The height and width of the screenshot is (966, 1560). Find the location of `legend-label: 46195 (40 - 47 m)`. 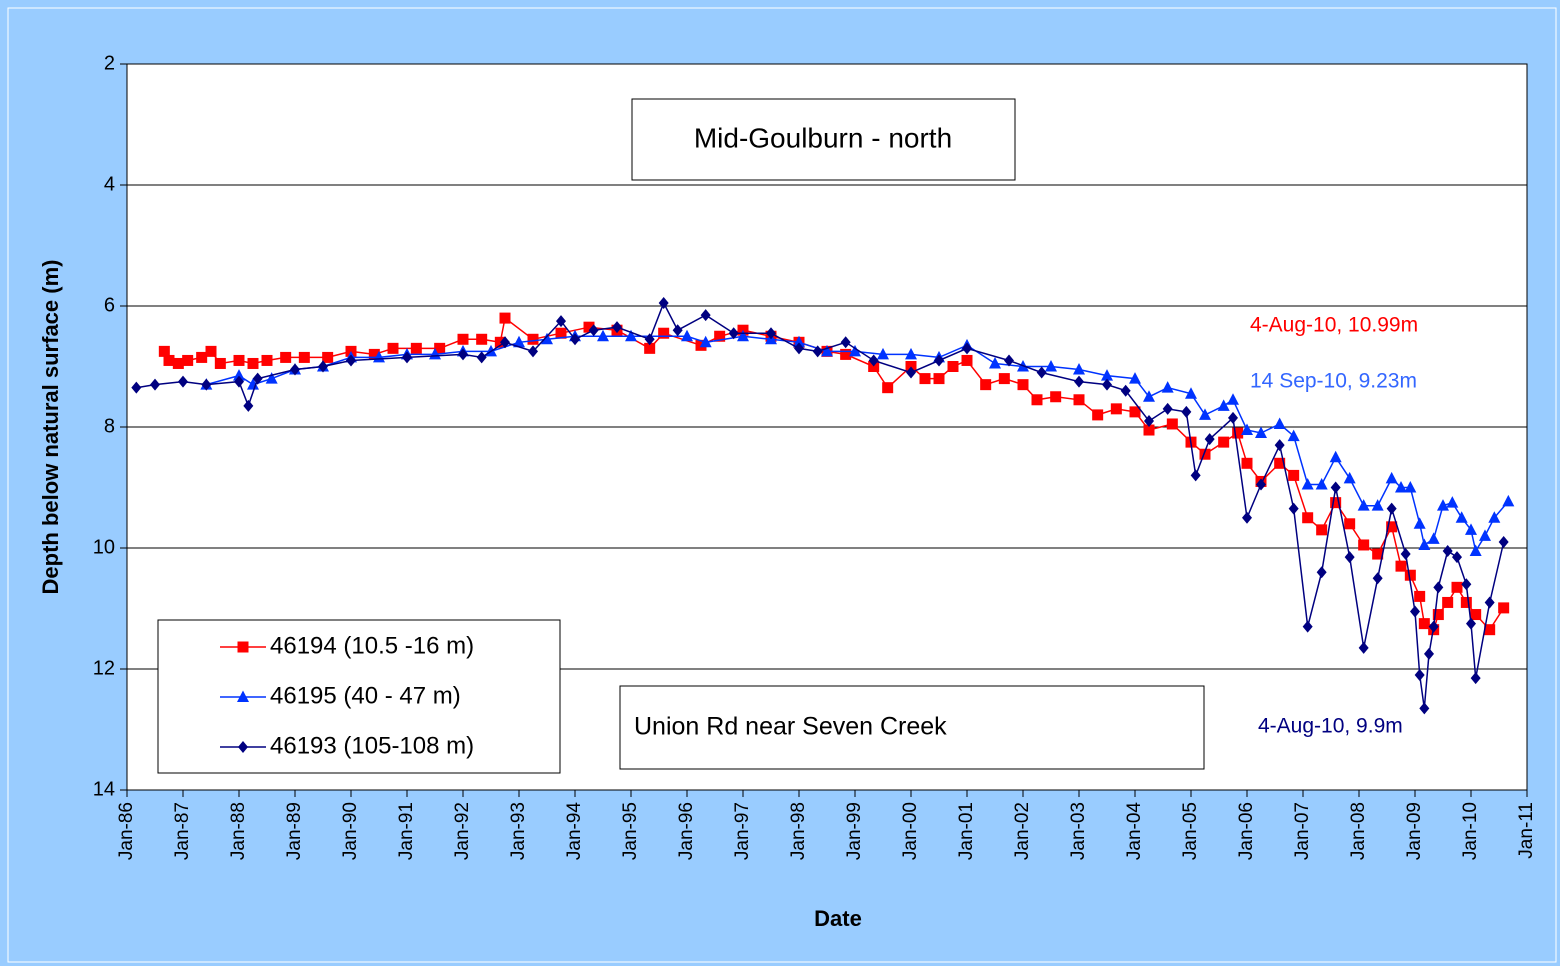

legend-label: 46195 (40 - 47 m) is located at coordinates (365, 695).